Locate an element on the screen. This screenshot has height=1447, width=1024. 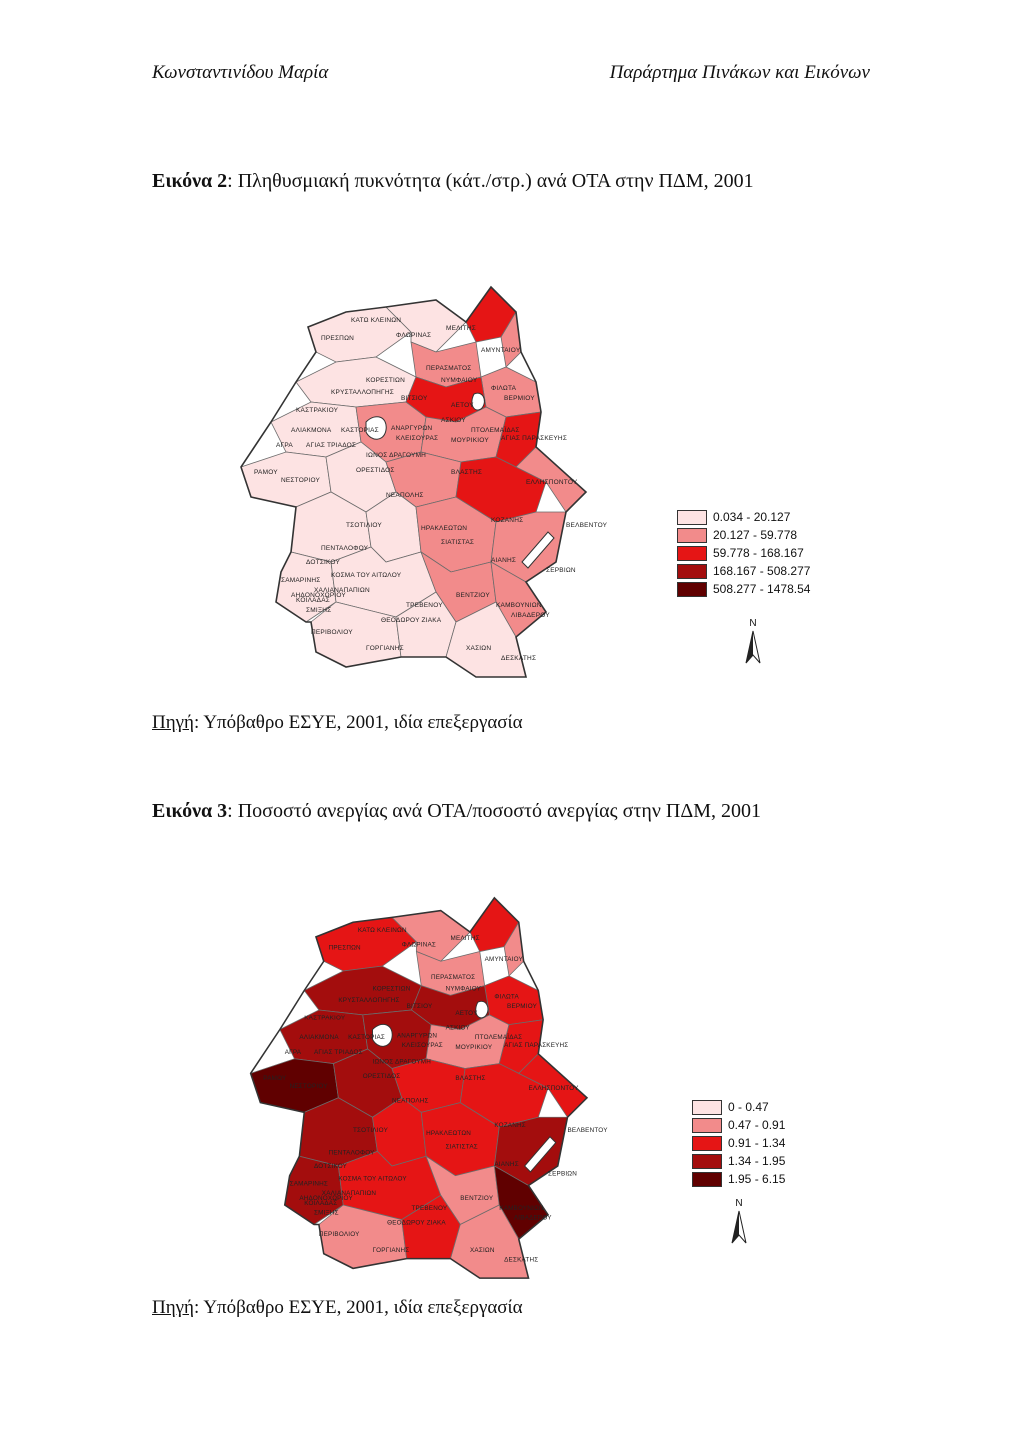
municipality-label: ΑΜΥΝΤΑΙΟΥ is located at coordinates (504, 959).